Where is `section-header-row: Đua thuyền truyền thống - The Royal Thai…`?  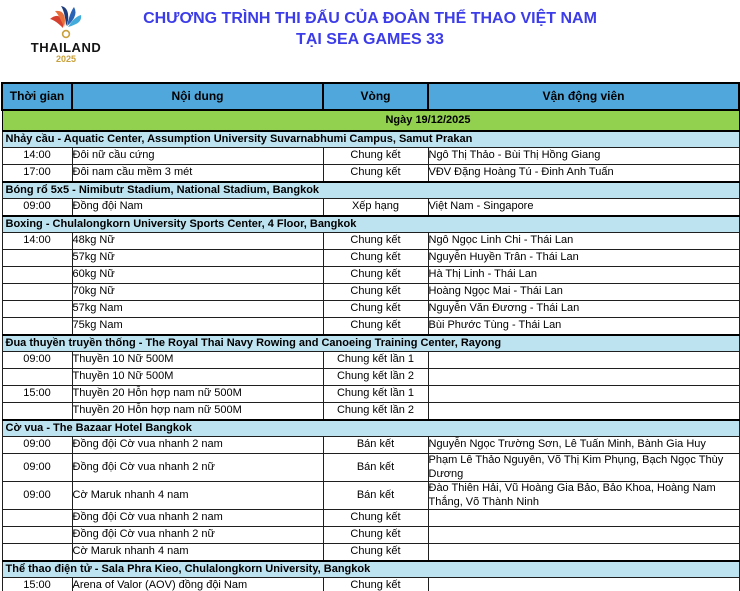 section-header-row: Đua thuyền truyền thống - The Royal Thai… is located at coordinates (370, 343).